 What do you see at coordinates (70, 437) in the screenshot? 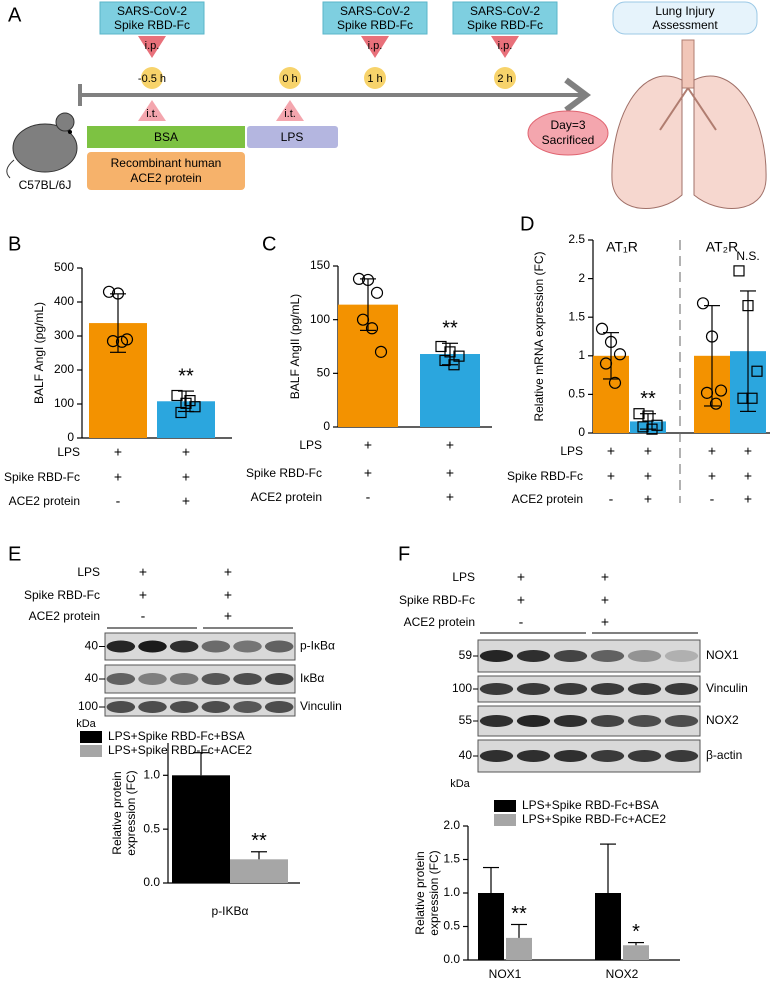
I see `y-tick-label: 0` at bounding box center [70, 437].